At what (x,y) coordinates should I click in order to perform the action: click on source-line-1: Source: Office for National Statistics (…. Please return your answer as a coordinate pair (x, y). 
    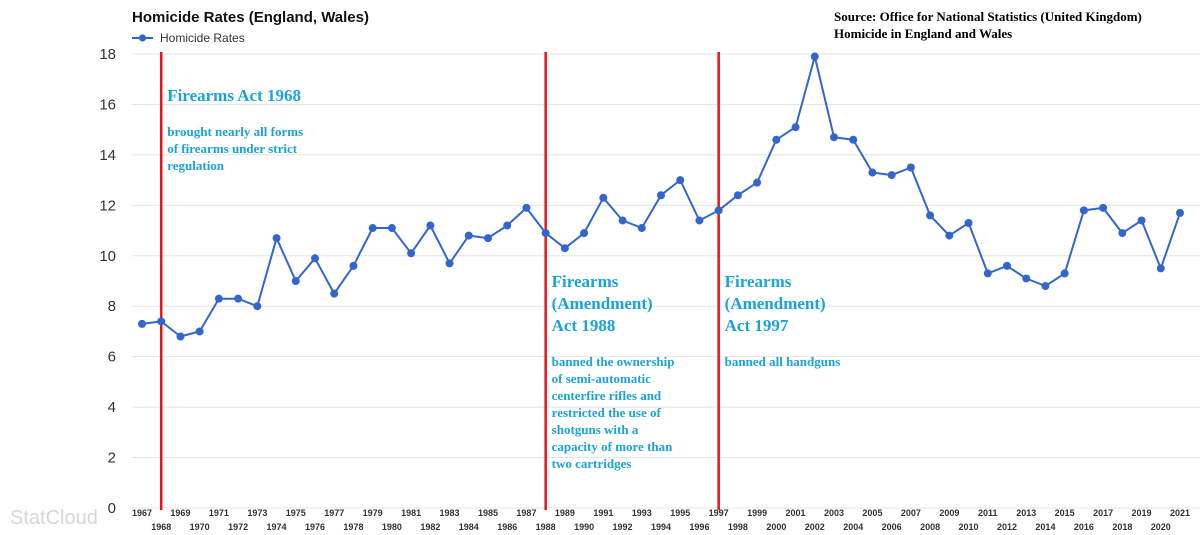
    Looking at the image, I should click on (988, 16).